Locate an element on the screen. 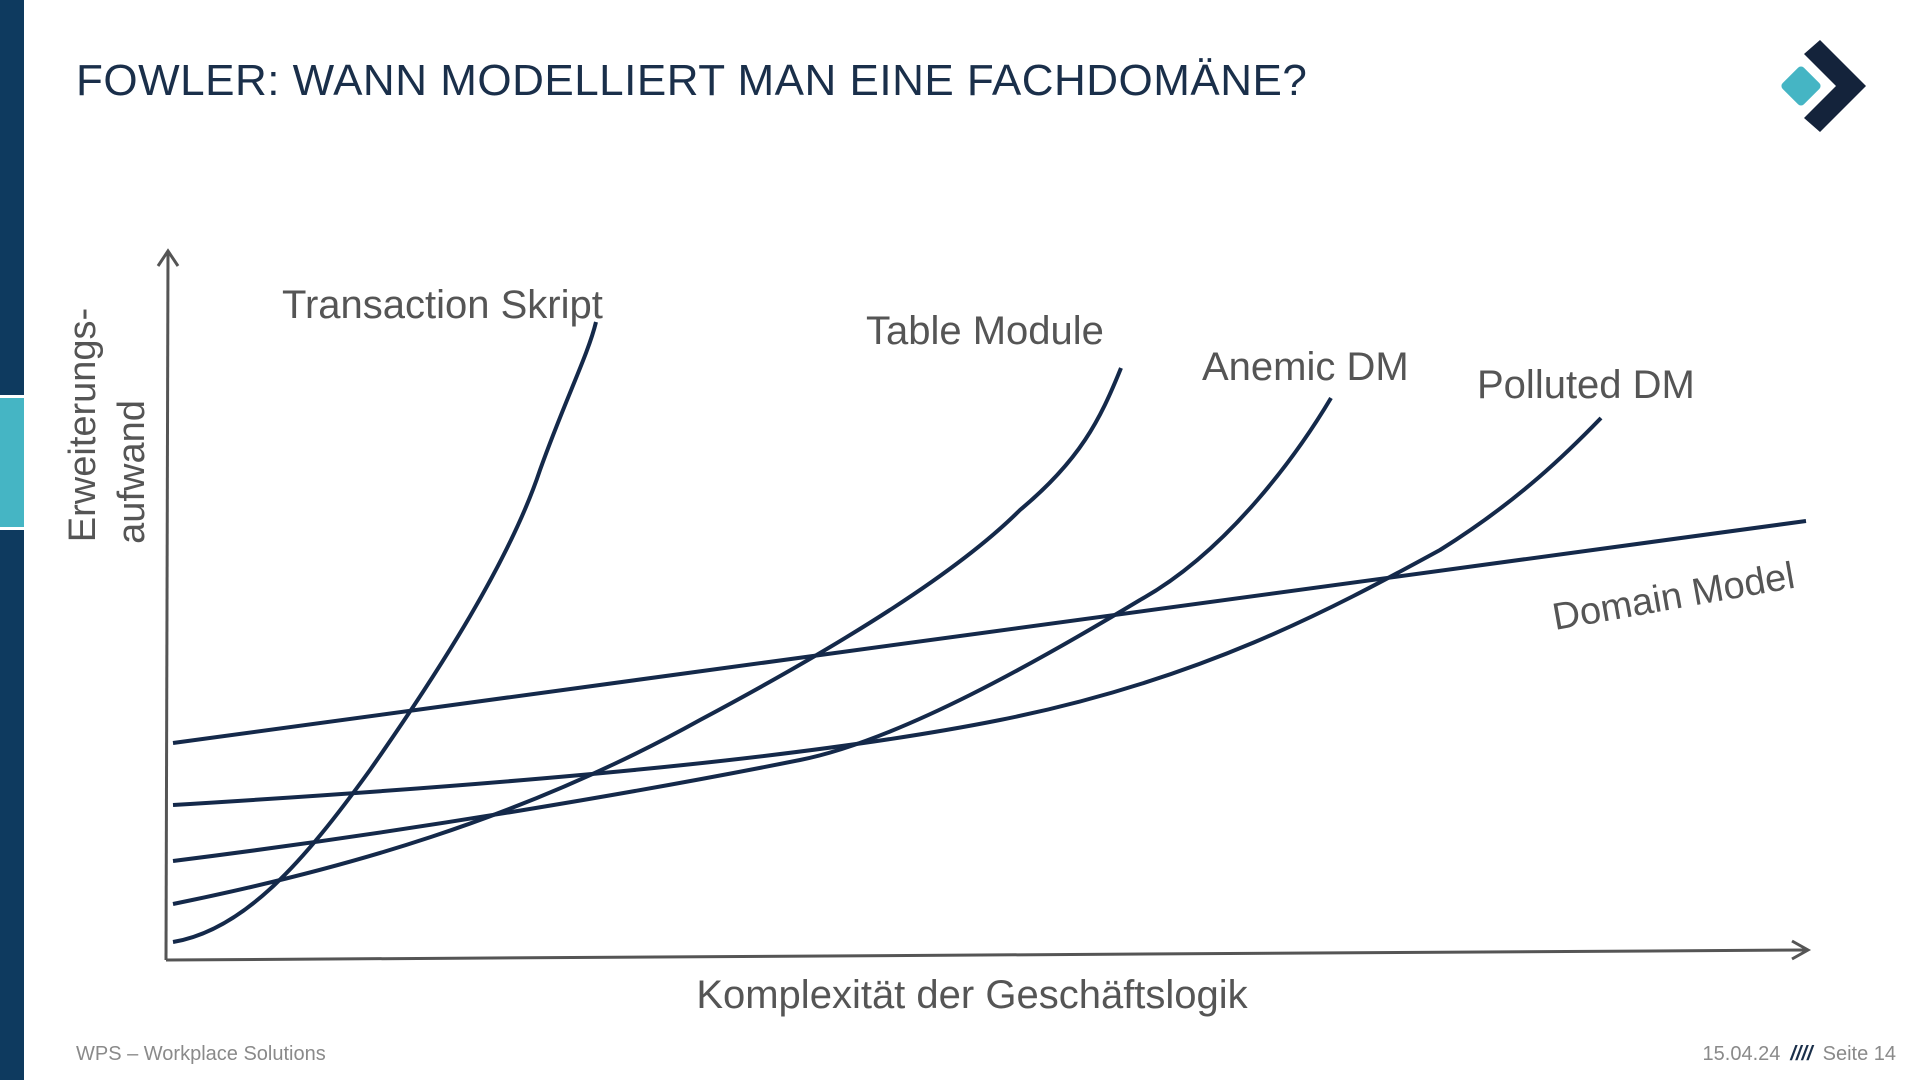 The image size is (1920, 1080). footer-date: 15.04.24 is located at coordinates (1741, 1054).